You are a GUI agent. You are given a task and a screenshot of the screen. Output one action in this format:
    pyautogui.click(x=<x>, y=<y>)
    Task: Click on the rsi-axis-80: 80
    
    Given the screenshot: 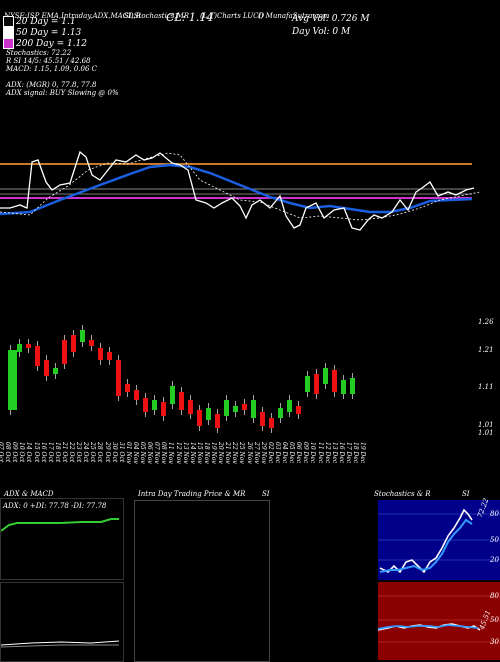 What is the action you would take?
    pyautogui.click(x=494, y=596)
    